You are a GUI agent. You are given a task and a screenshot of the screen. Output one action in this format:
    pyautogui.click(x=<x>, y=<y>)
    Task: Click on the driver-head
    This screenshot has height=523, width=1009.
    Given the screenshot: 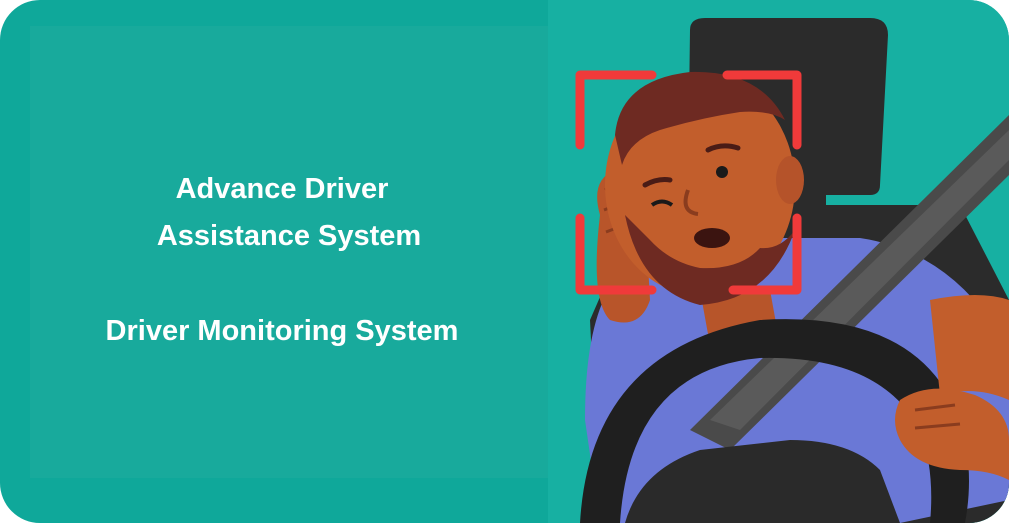 What is the action you would take?
    pyautogui.click(x=704, y=188)
    